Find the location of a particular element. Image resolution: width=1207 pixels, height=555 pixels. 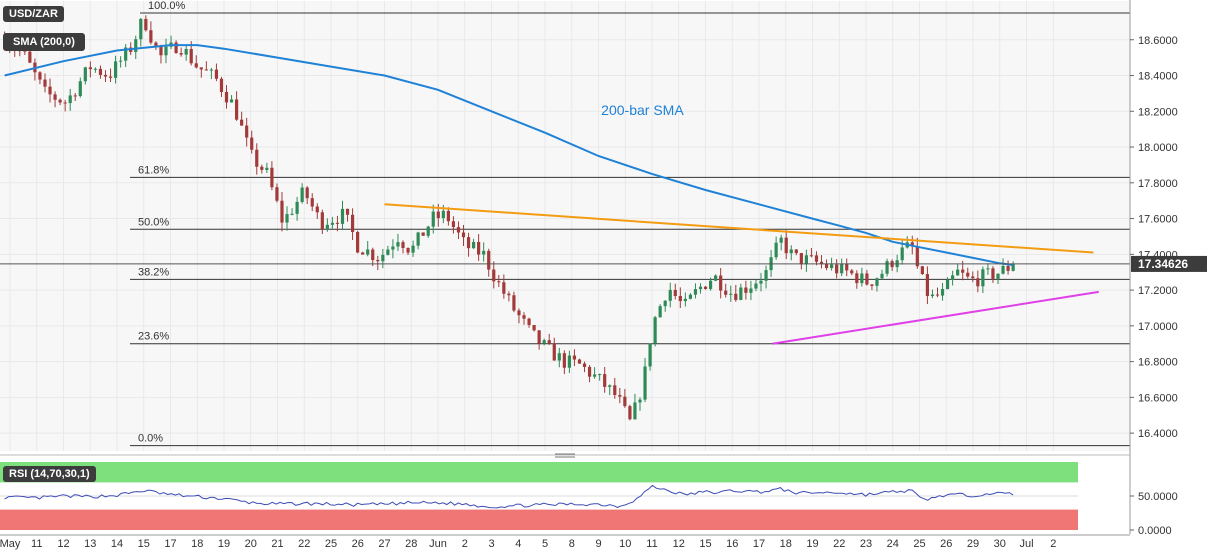

support-trend-line is located at coordinates (935, 317).